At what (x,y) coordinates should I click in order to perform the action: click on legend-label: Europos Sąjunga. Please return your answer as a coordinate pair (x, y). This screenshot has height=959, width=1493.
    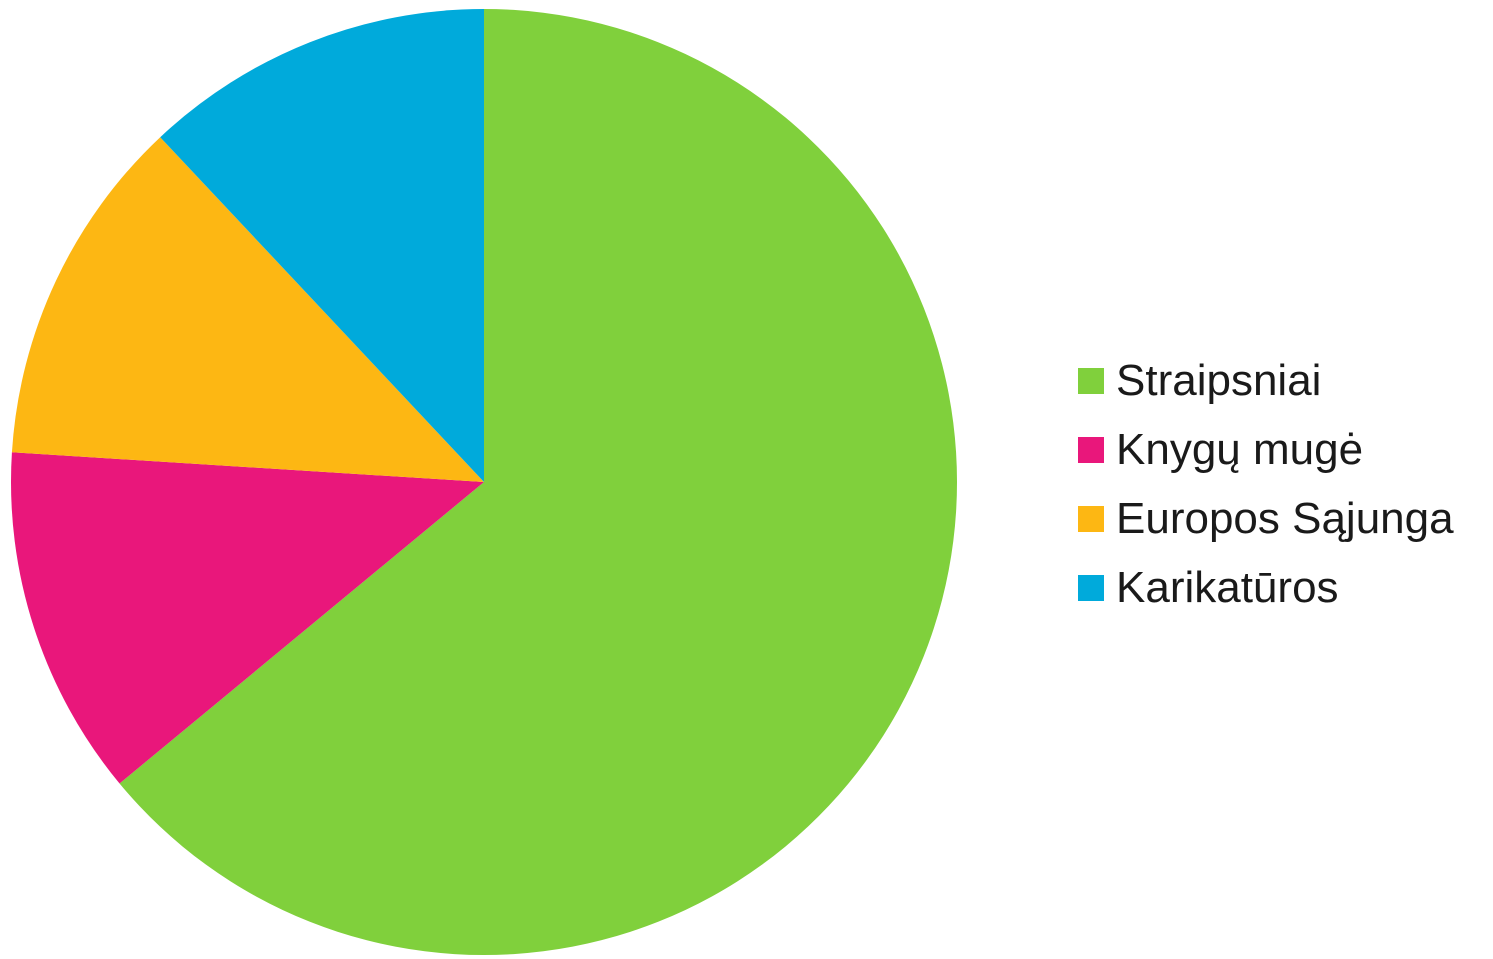
    Looking at the image, I should click on (1285, 519).